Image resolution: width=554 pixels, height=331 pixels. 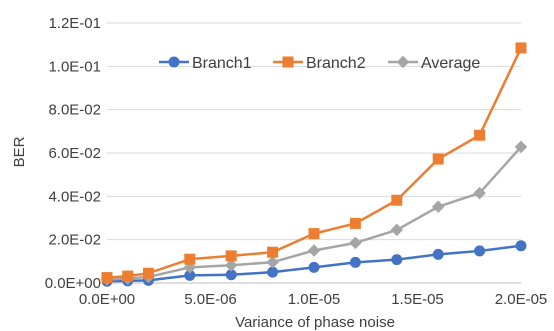 I want to click on y-tick-label: 0.0E+00, so click(x=73, y=283).